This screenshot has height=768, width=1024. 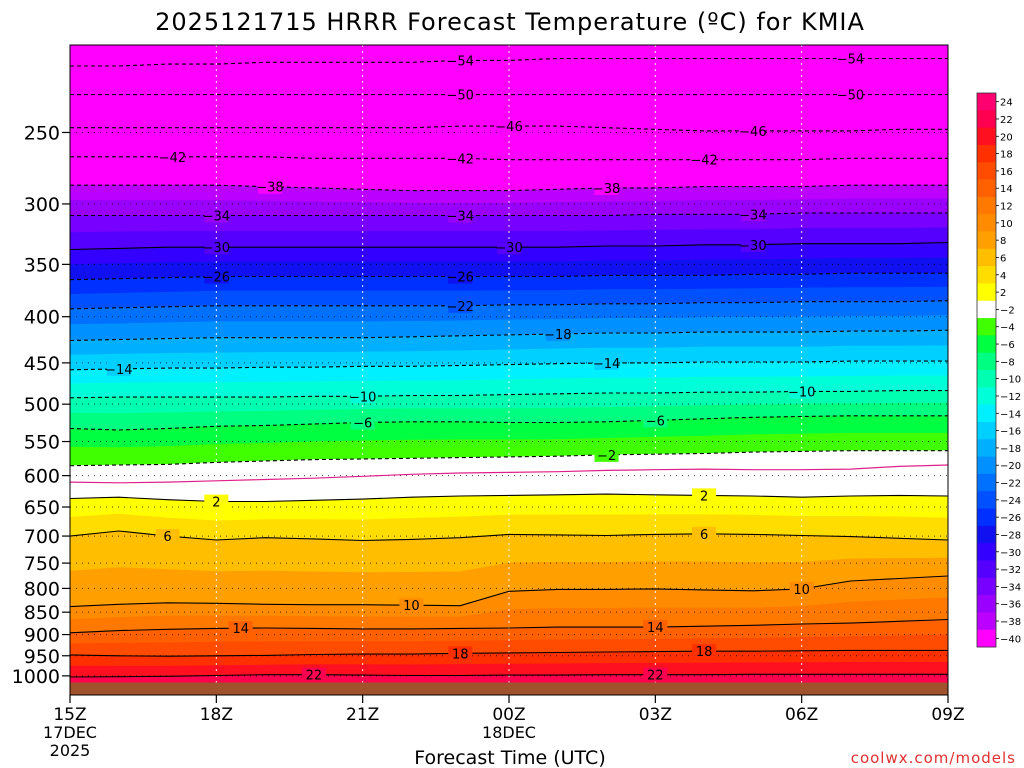 I want to click on colorbar-label: −34, so click(x=1010, y=587).